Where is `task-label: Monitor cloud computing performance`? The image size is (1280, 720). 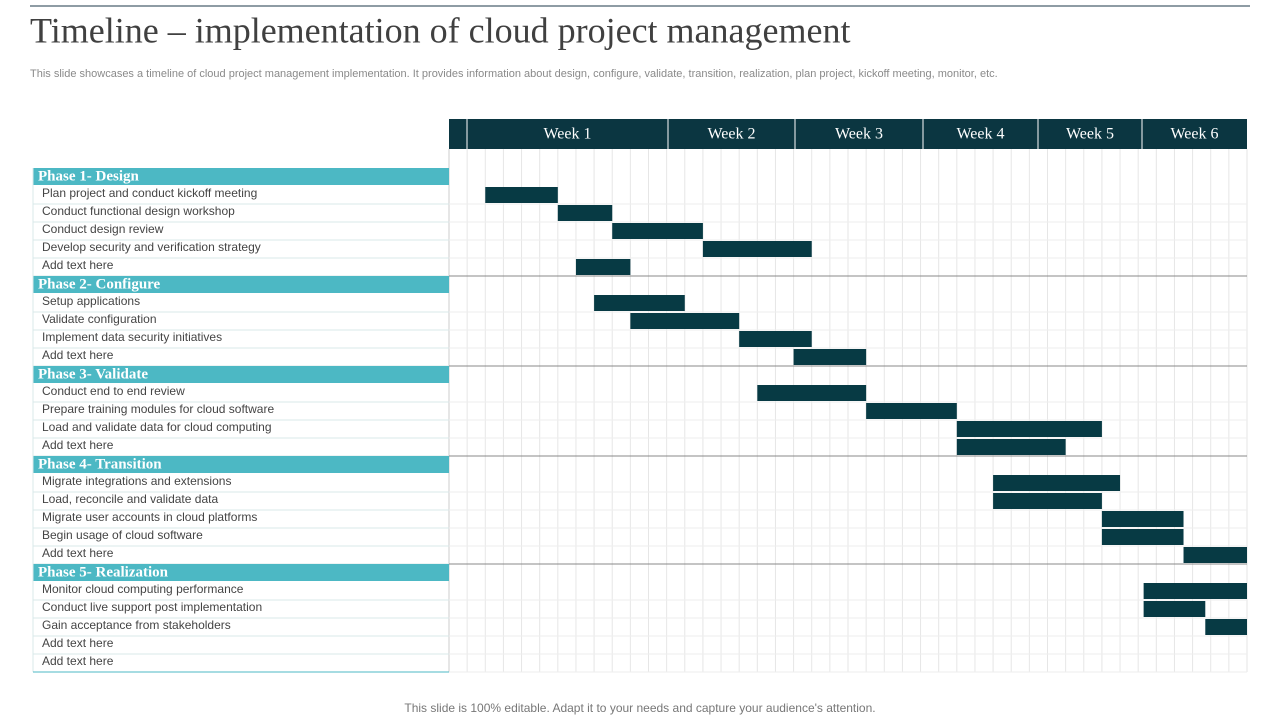
task-label: Monitor cloud computing performance is located at coordinates (143, 589).